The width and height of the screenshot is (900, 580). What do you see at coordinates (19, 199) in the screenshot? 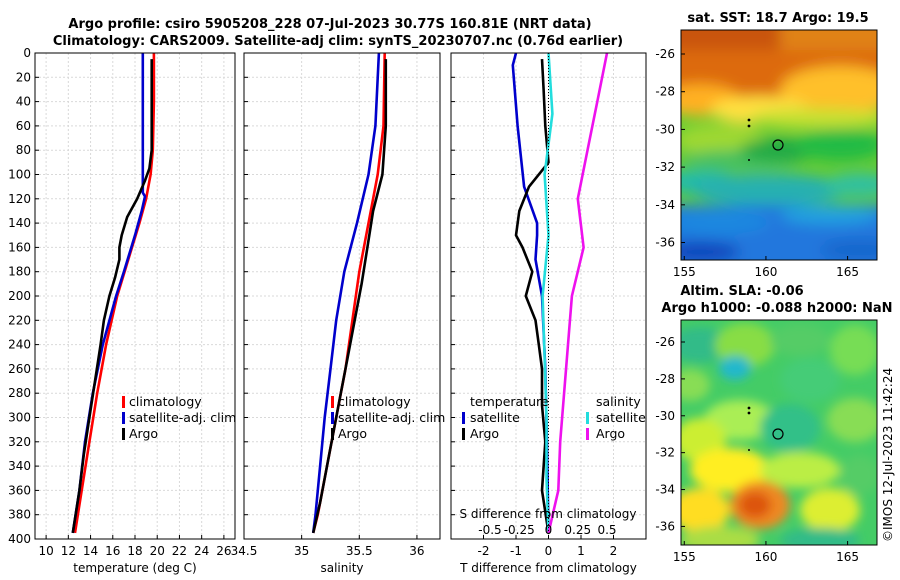
I see `y-tick-label: 120` at bounding box center [19, 199].